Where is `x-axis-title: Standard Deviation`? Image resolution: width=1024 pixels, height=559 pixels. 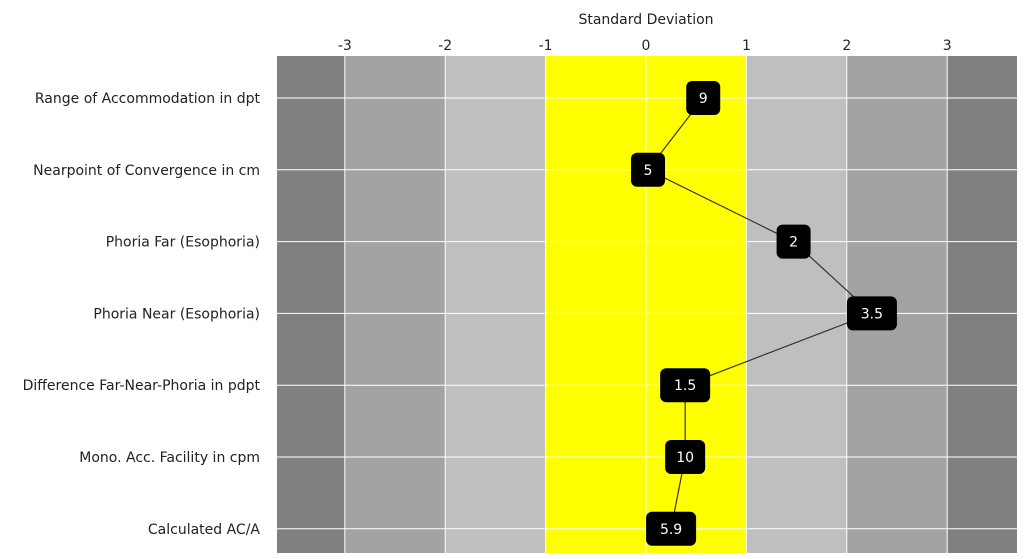 x-axis-title: Standard Deviation is located at coordinates (645, 20).